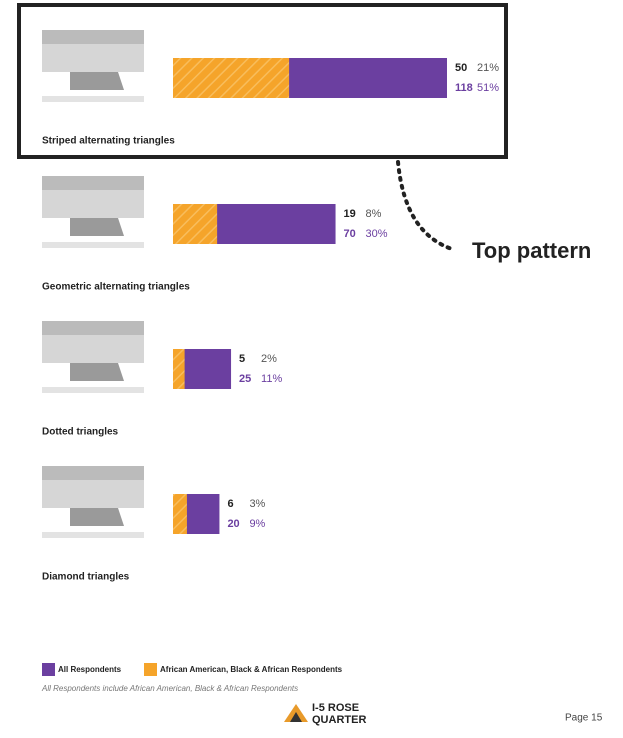 The image size is (623, 738). Describe the element at coordinates (531, 250) in the screenshot. I see `annotation: Top pattern` at that location.